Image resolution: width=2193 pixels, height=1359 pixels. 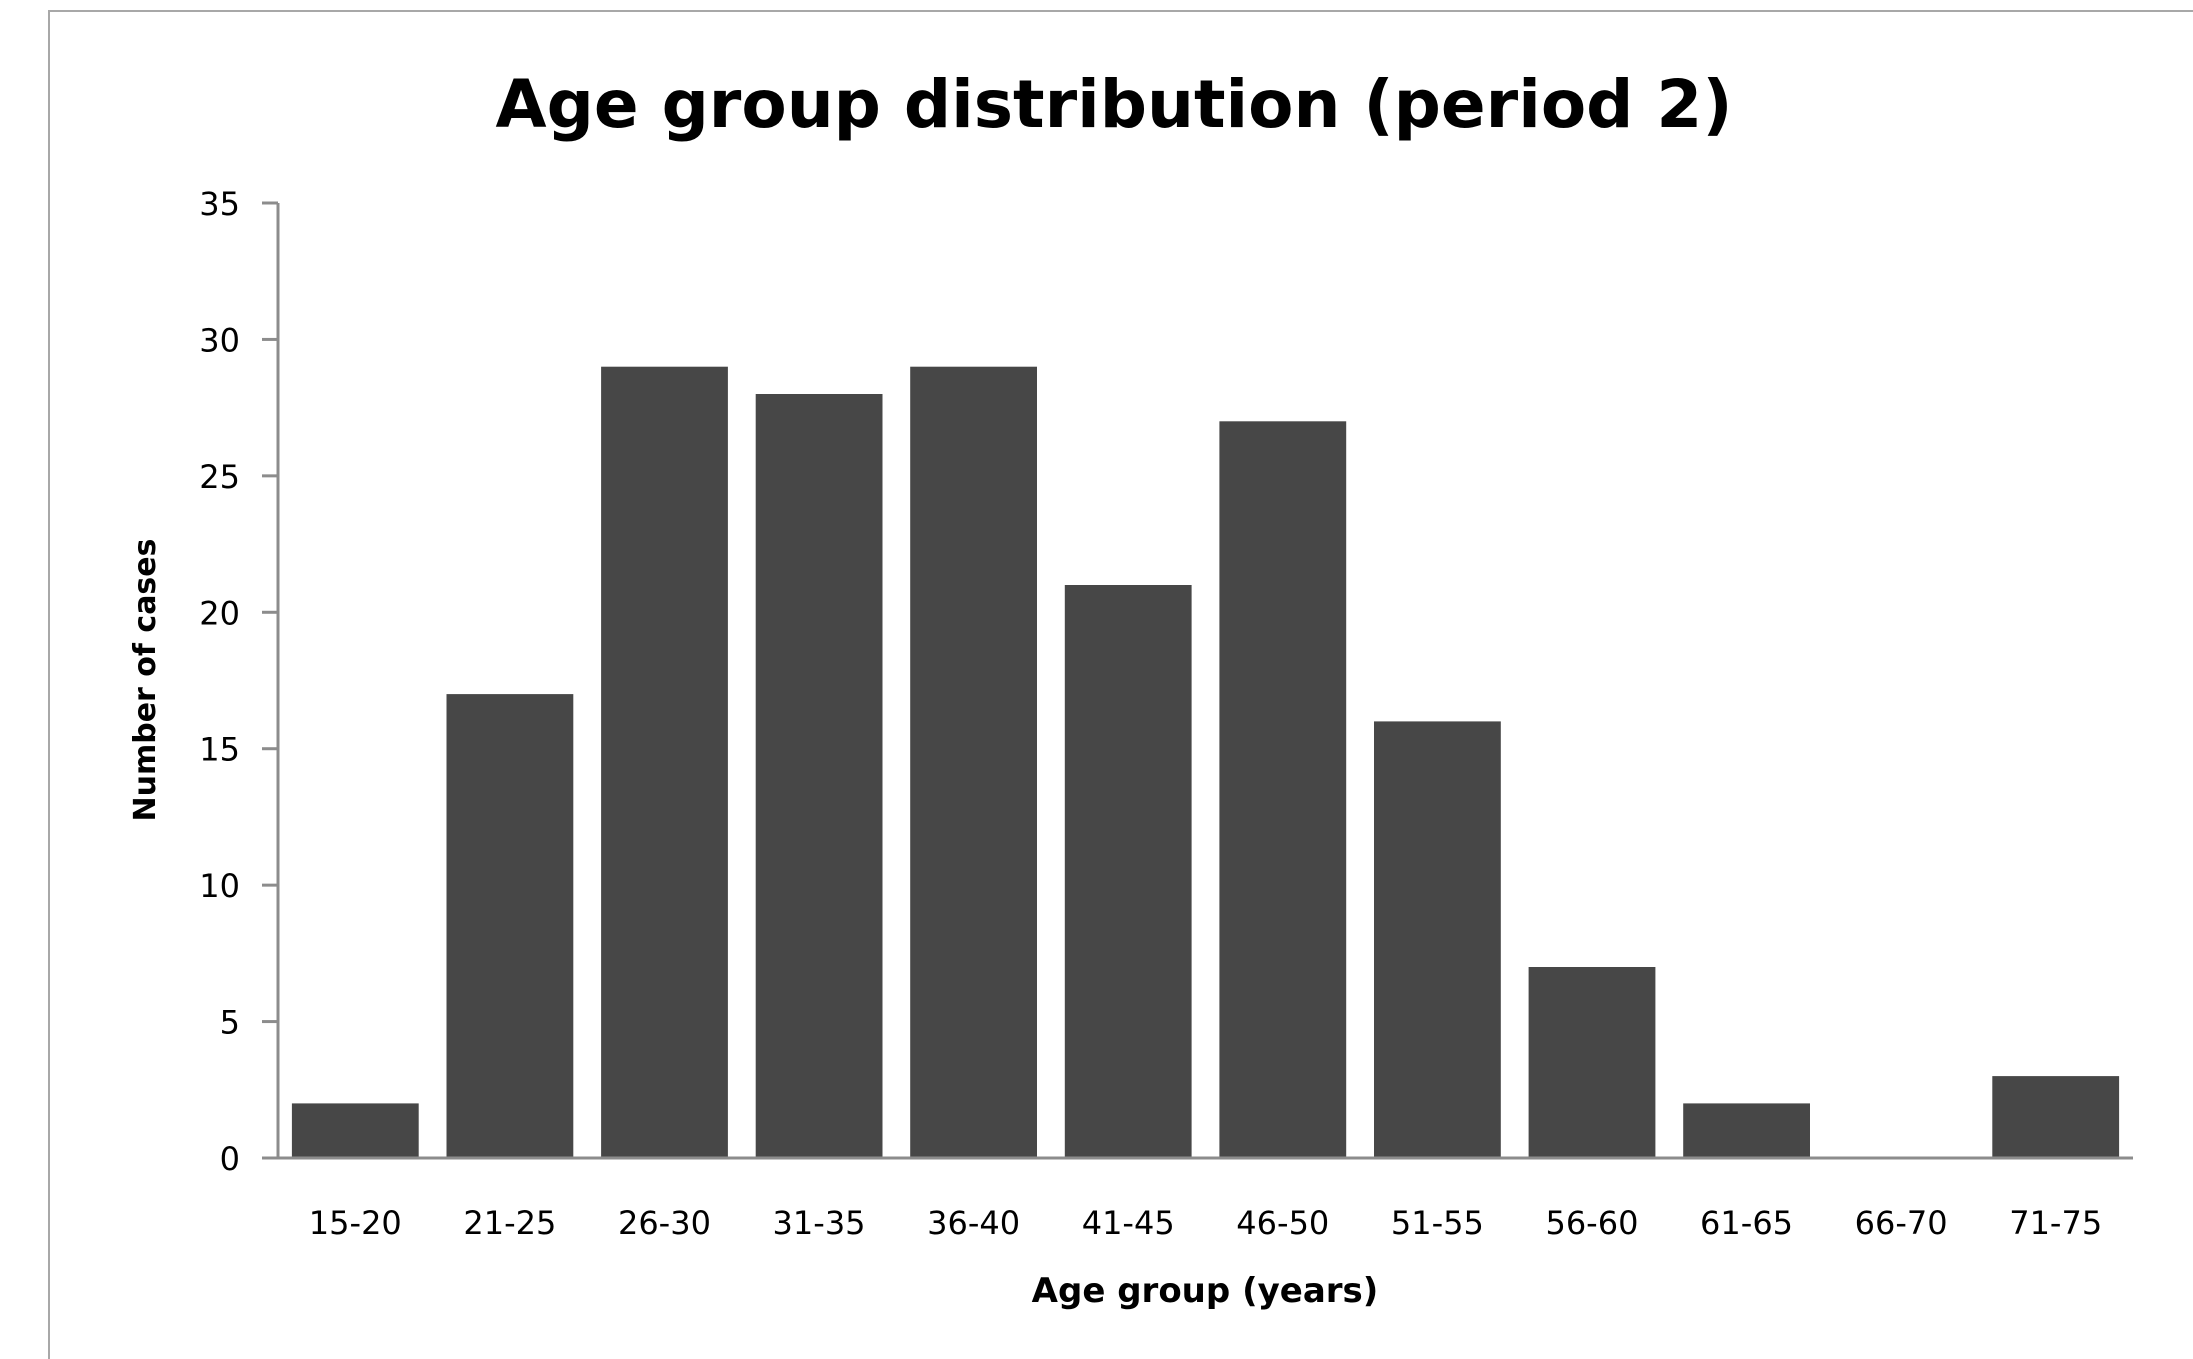 I want to click on chart-title: Age group distribution (period 2), so click(x=1114, y=104).